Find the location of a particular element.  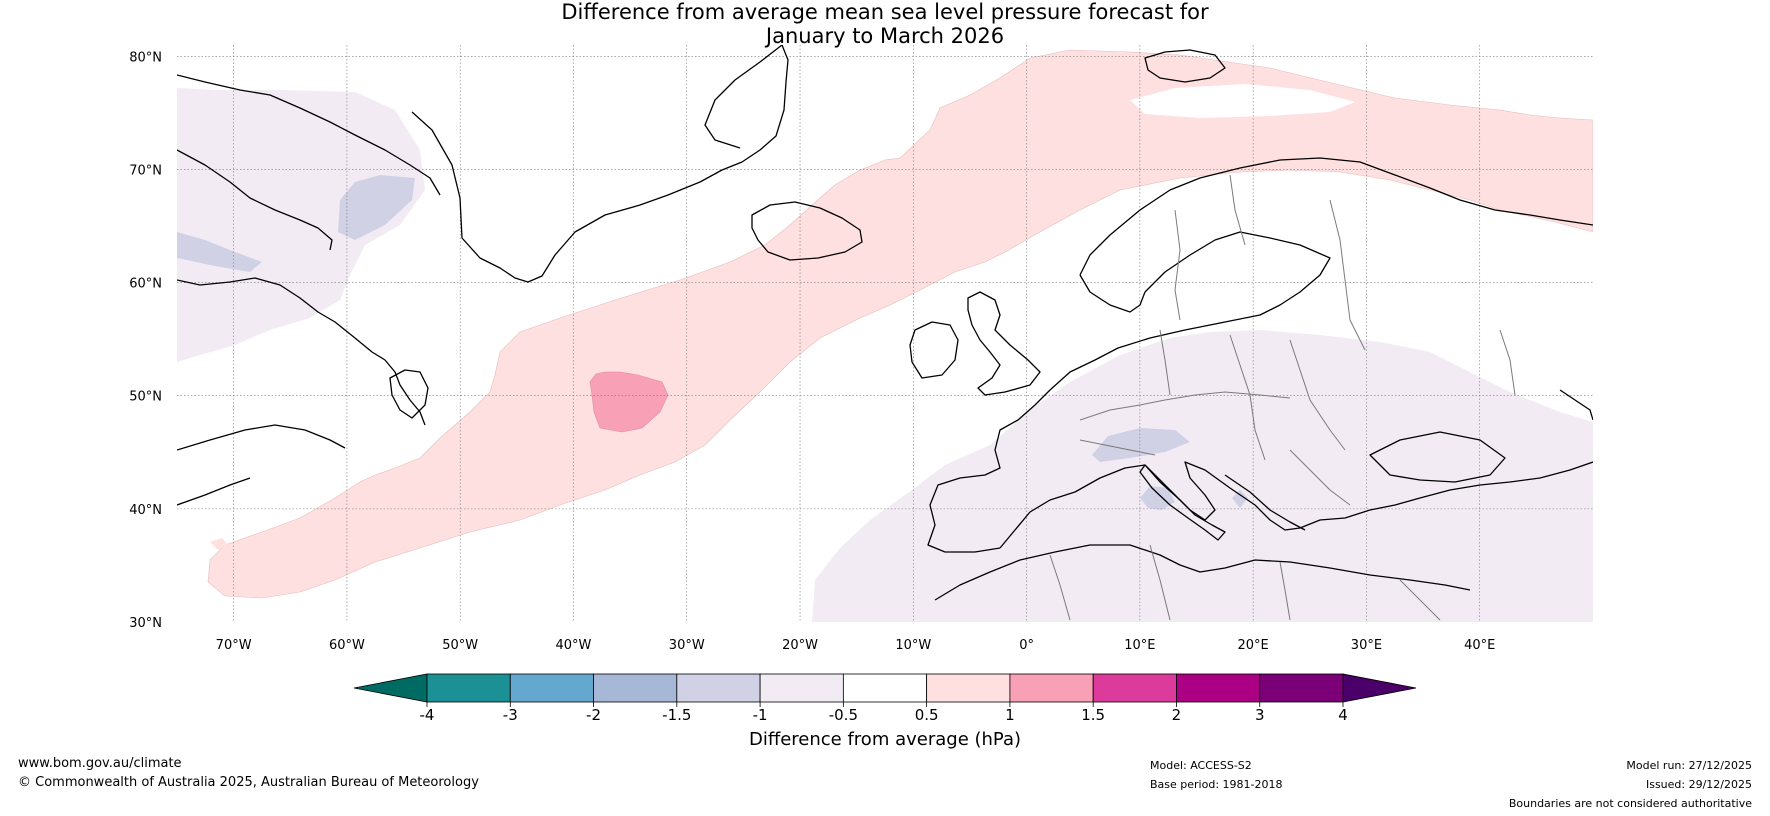

coast-ireland is located at coordinates (934, 350).